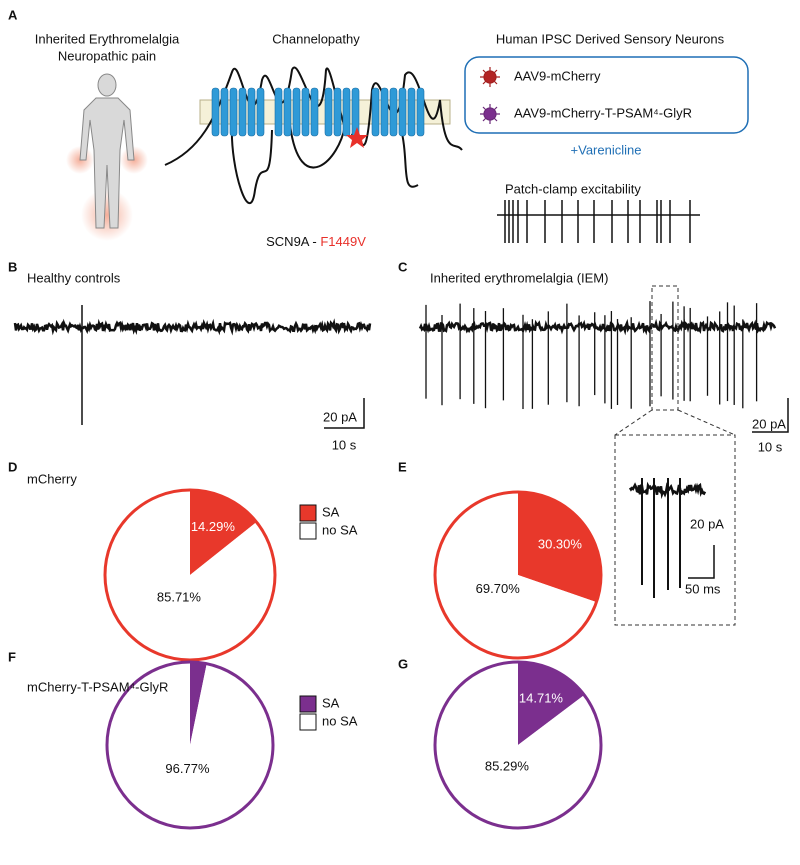 Image resolution: width=800 pixels, height=865 pixels. Describe the element at coordinates (603, 112) in the screenshot. I see `construct-label: AAV9-mCherry-T-PSAM⁴-GlyR` at that location.